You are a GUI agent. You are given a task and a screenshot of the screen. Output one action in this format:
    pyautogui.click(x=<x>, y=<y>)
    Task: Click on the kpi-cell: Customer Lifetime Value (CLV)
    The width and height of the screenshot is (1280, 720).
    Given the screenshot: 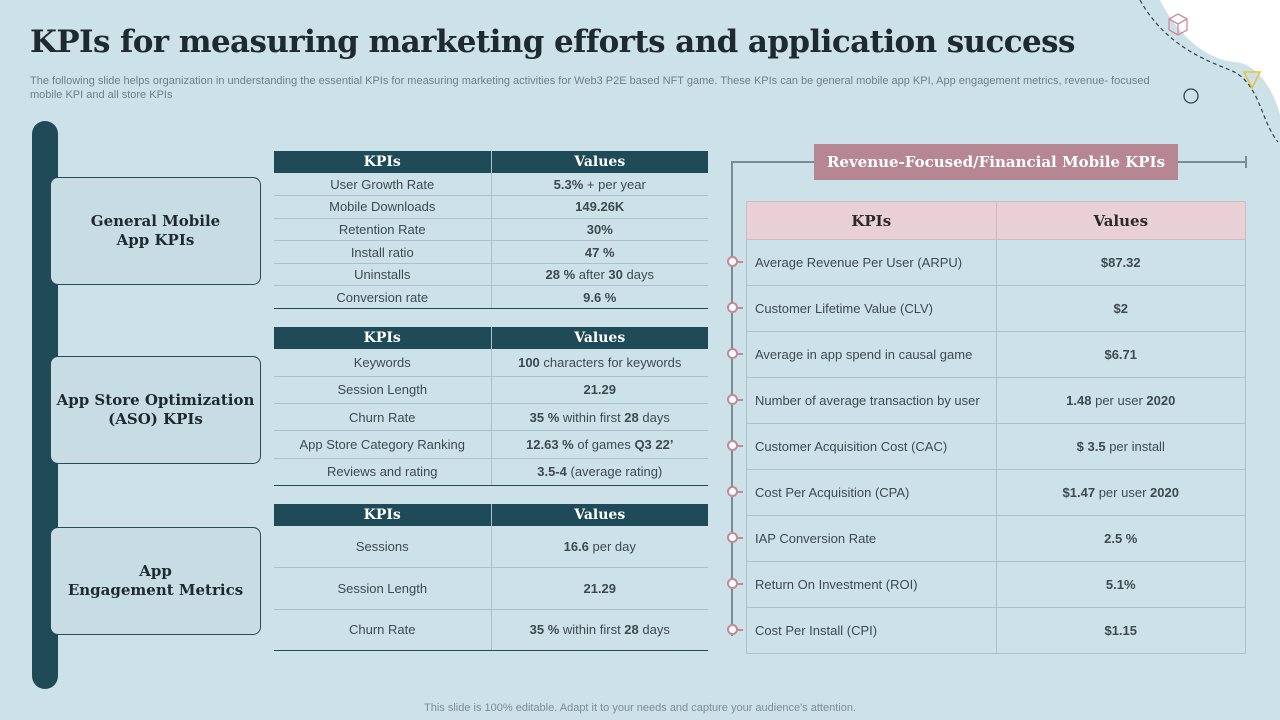 What is the action you would take?
    pyautogui.click(x=871, y=308)
    